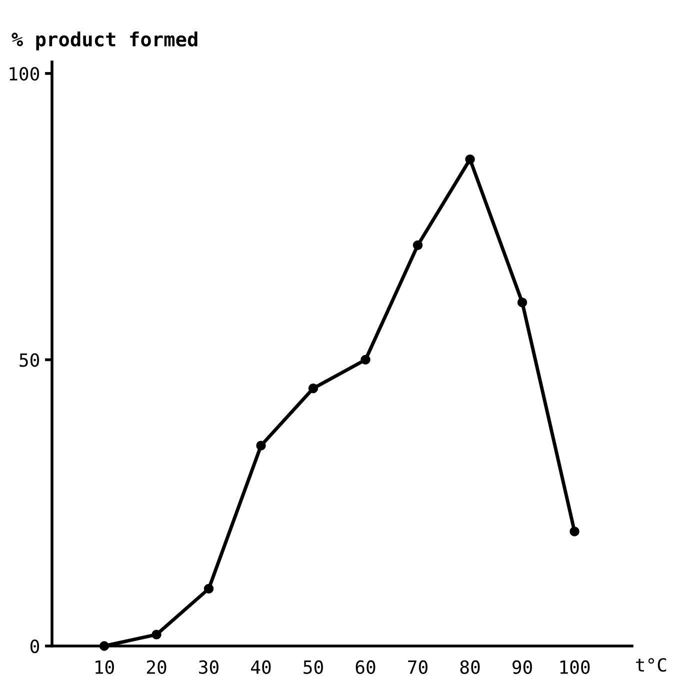 Image resolution: width=685 pixels, height=681 pixels. Describe the element at coordinates (575, 667) in the screenshot. I see `x-tick-label: 100` at that location.